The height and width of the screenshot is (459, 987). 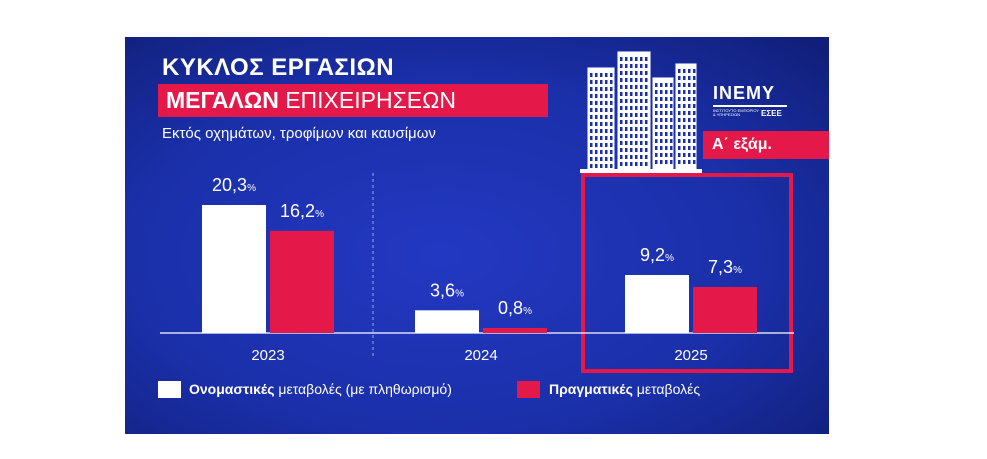 I want to click on logo-underline, so click(x=750, y=106).